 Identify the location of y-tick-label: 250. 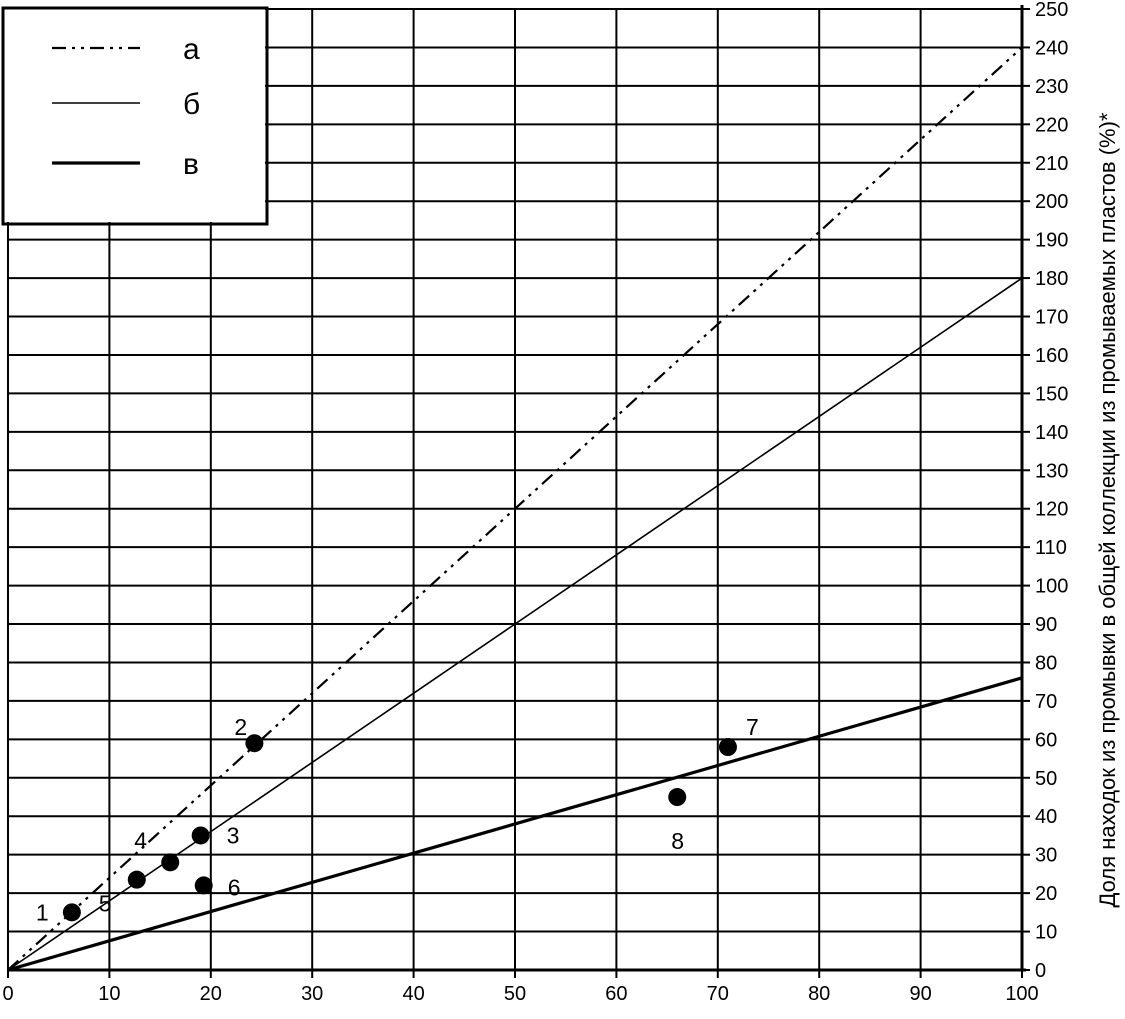
(1051, 10).